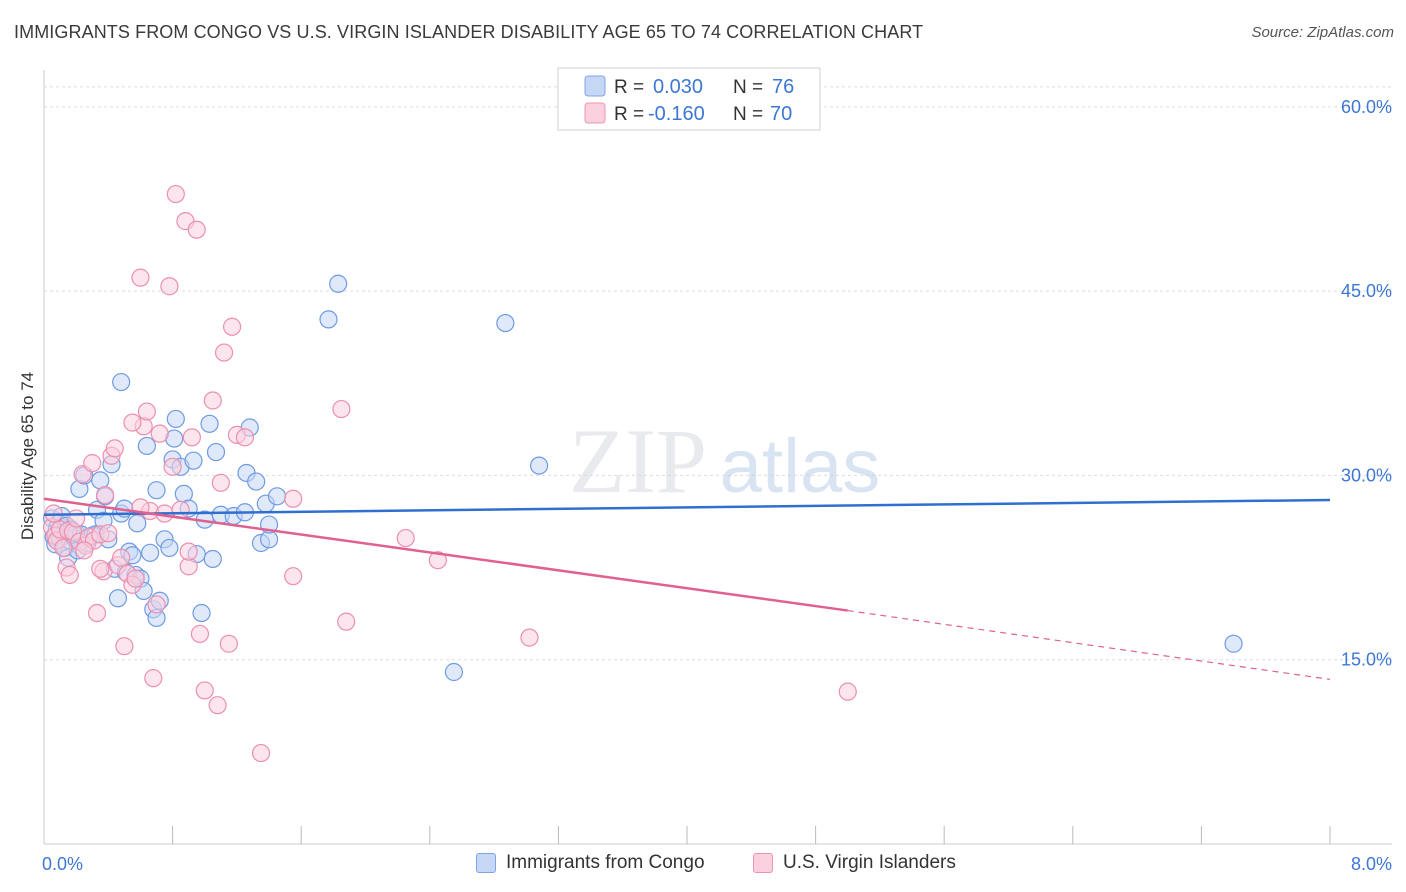 The image size is (1406, 892). I want to click on x-tick-labels: 0.0% 8.0%, so click(717, 864).